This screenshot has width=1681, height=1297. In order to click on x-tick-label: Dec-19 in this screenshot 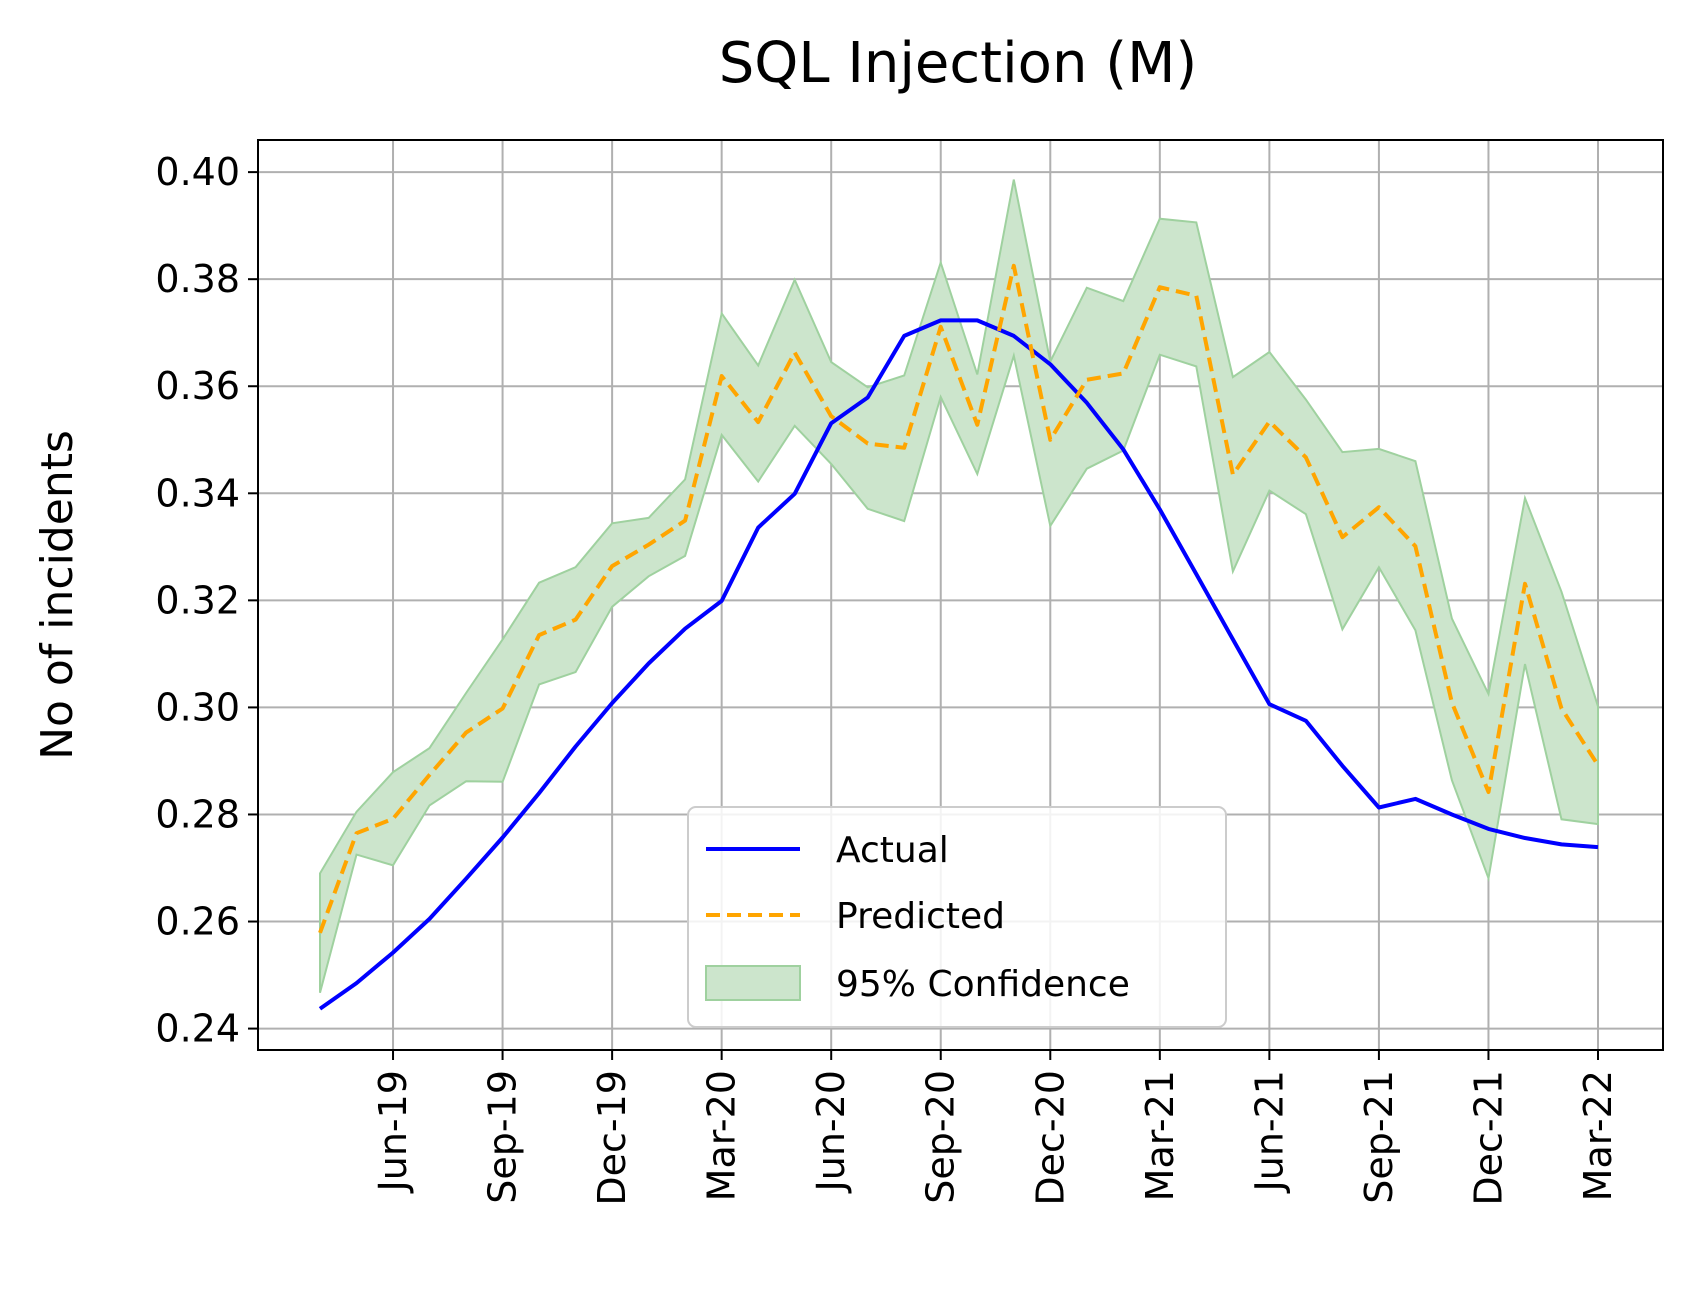, I will do `click(612, 1138)`.